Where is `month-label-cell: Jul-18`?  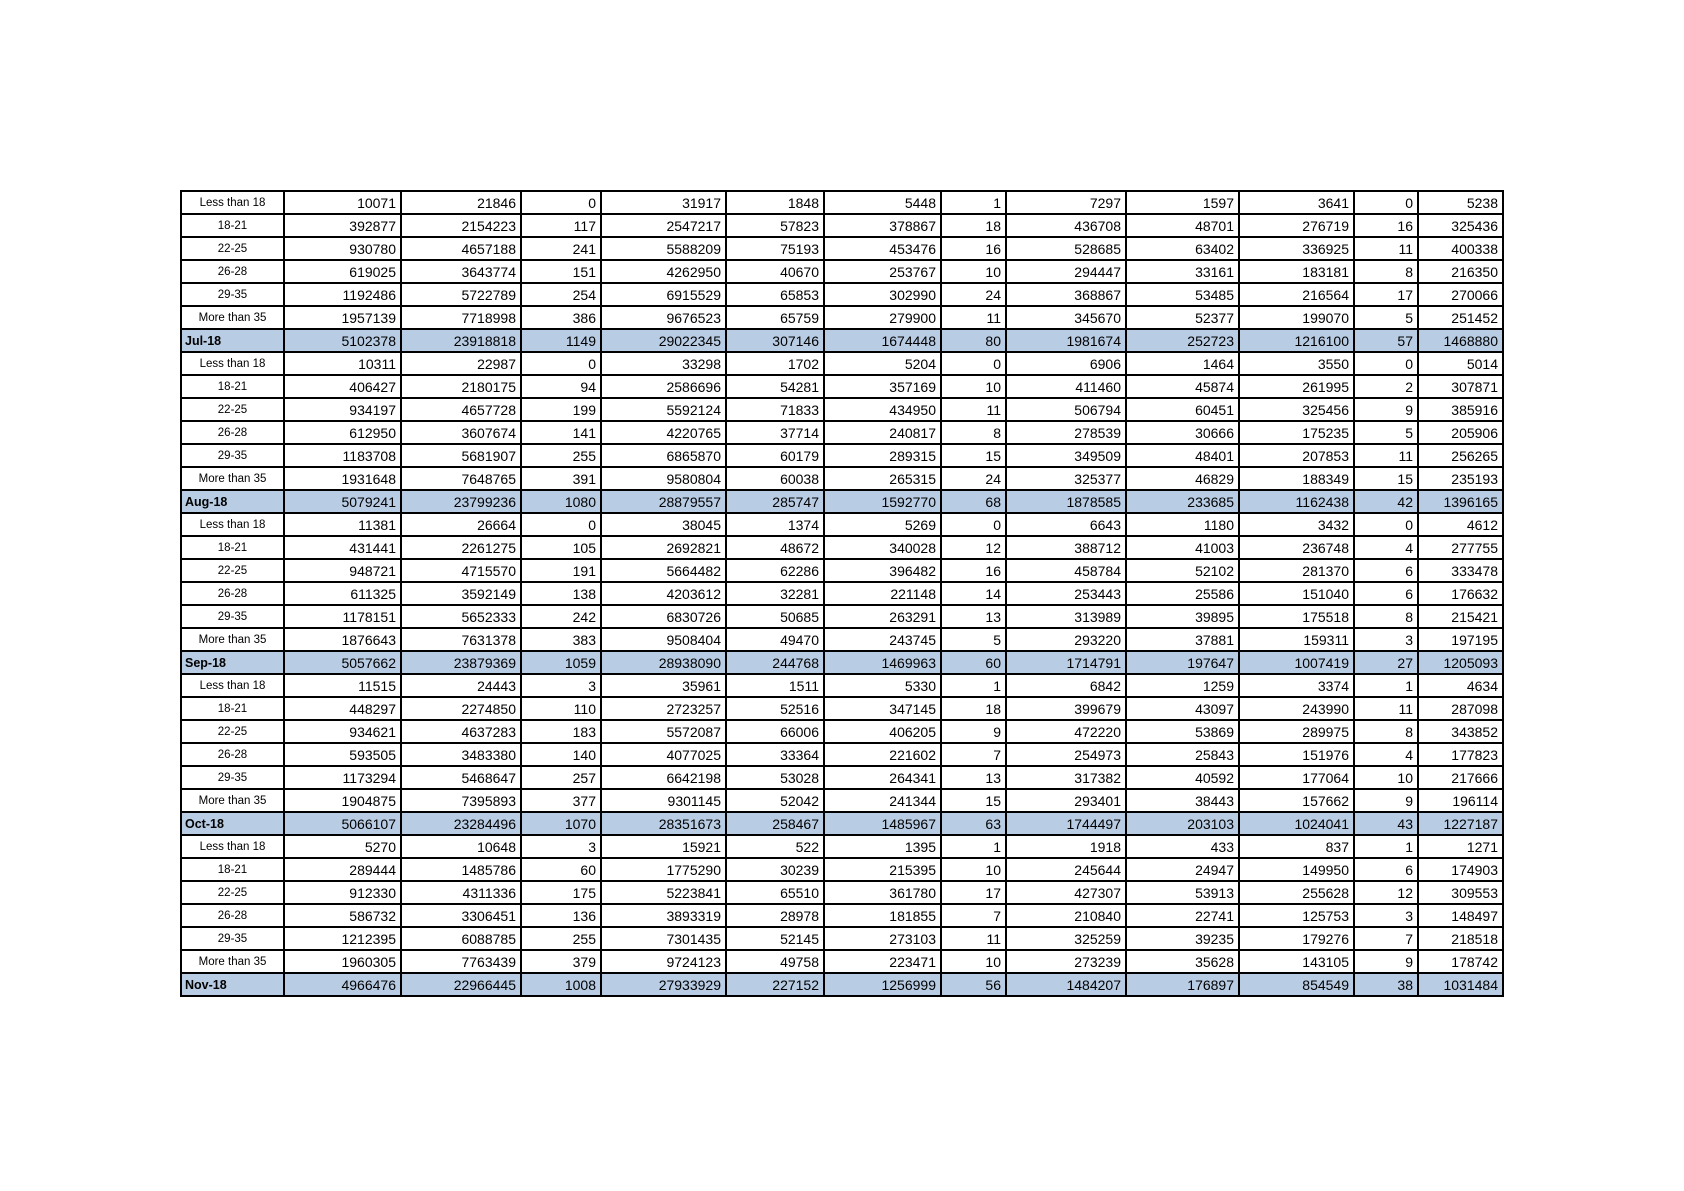
month-label-cell: Jul-18 is located at coordinates (232, 340).